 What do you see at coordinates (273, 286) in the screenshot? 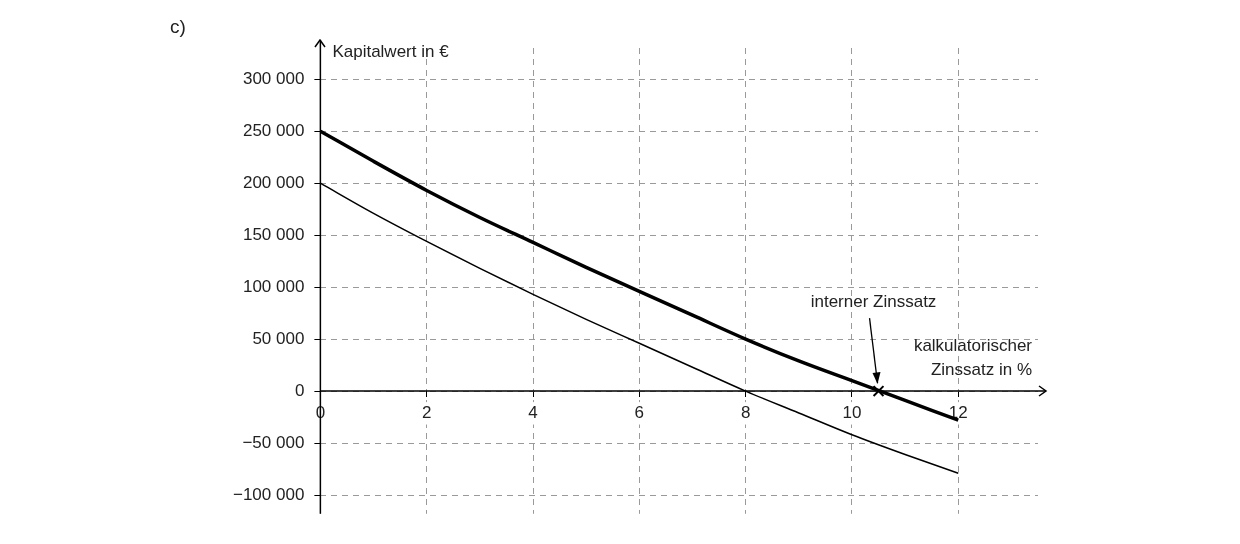
I see `y-tick-label: 100 000` at bounding box center [273, 286].